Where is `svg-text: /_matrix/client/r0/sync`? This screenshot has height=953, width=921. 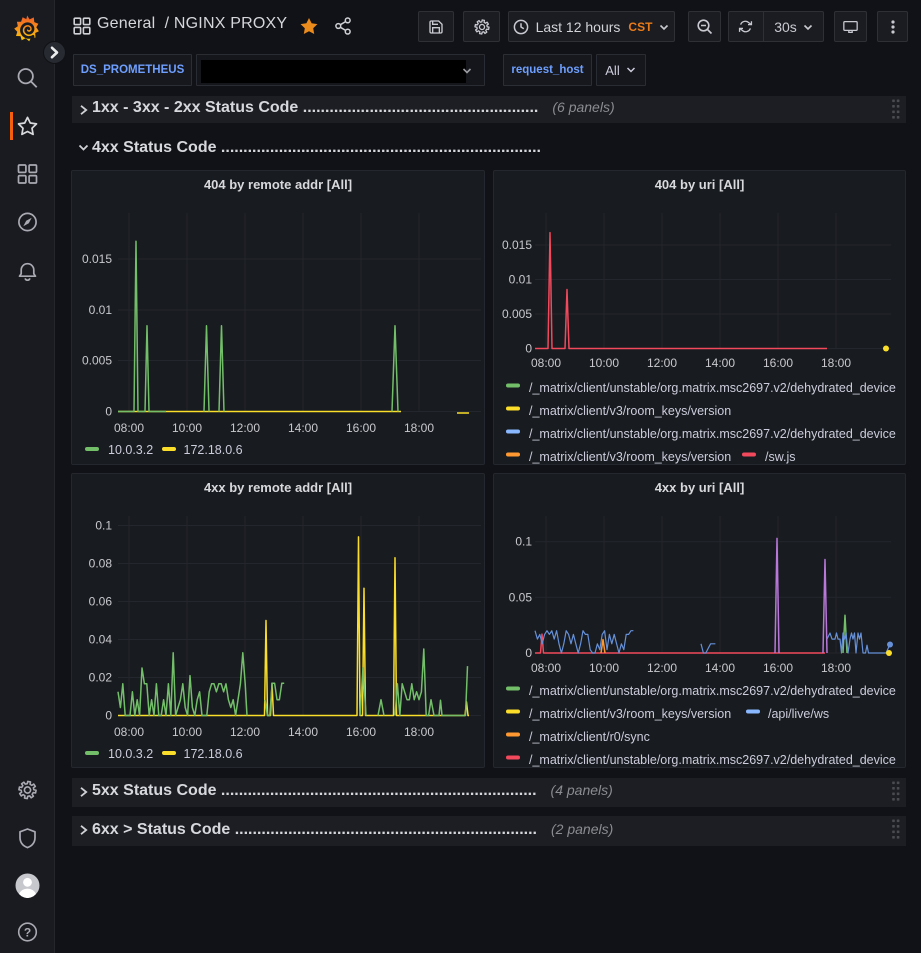
svg-text: /_matrix/client/r0/sync is located at coordinates (589, 737).